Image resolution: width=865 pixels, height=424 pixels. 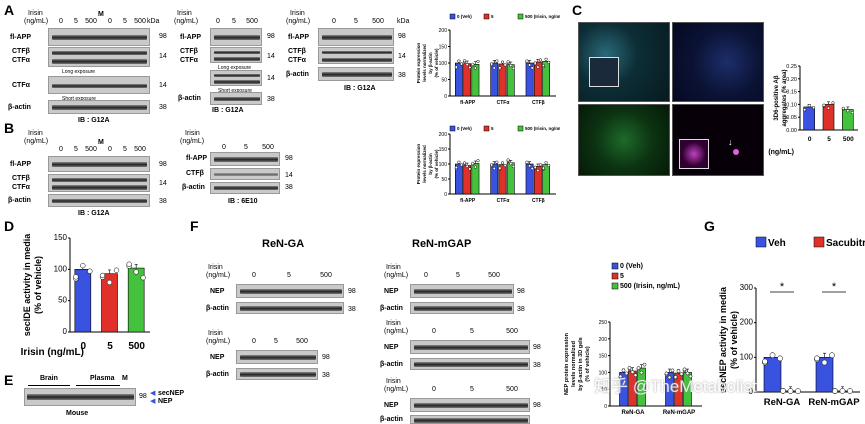 I want to click on blot-f3-actin, so click(x=462, y=308).